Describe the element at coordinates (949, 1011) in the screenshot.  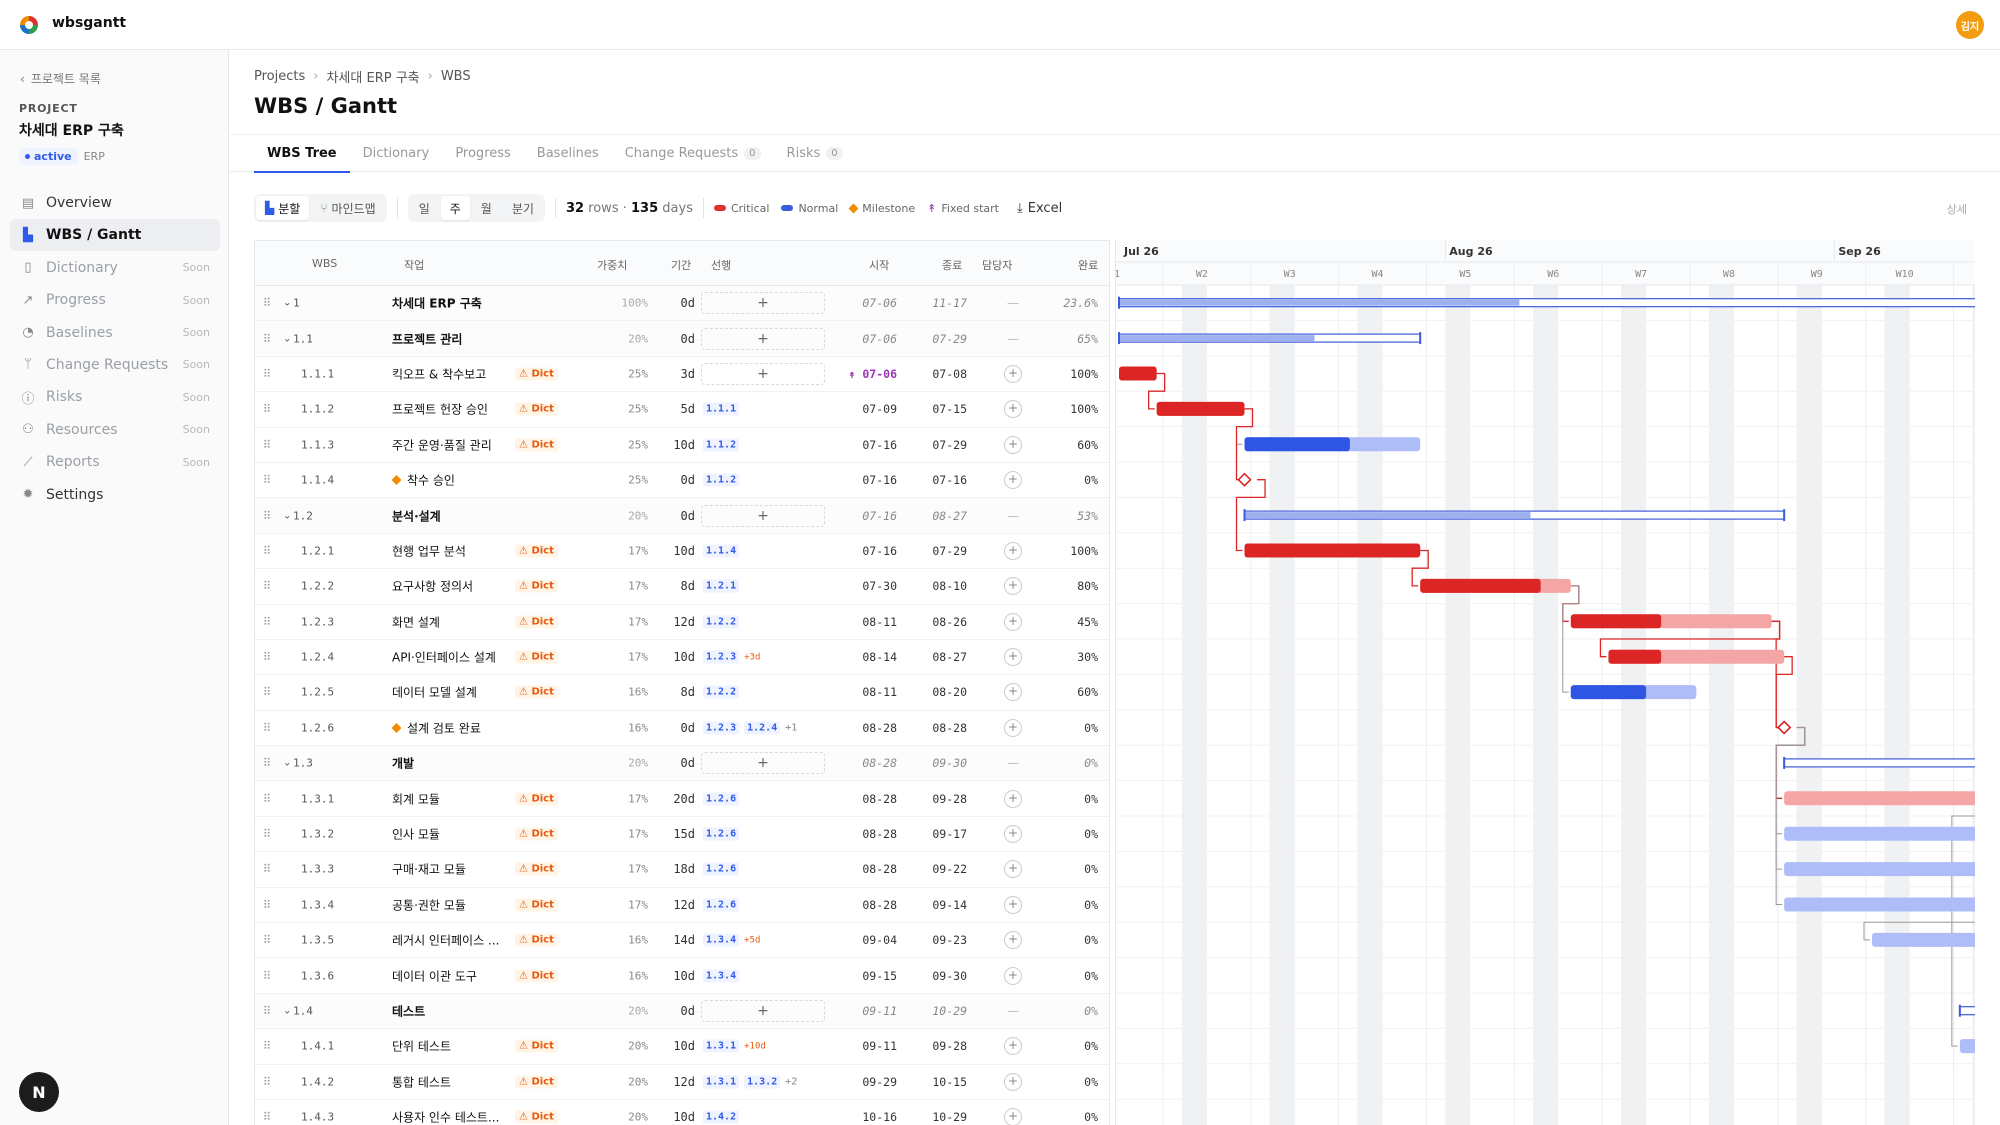
I see `end-date: 10-29` at that location.